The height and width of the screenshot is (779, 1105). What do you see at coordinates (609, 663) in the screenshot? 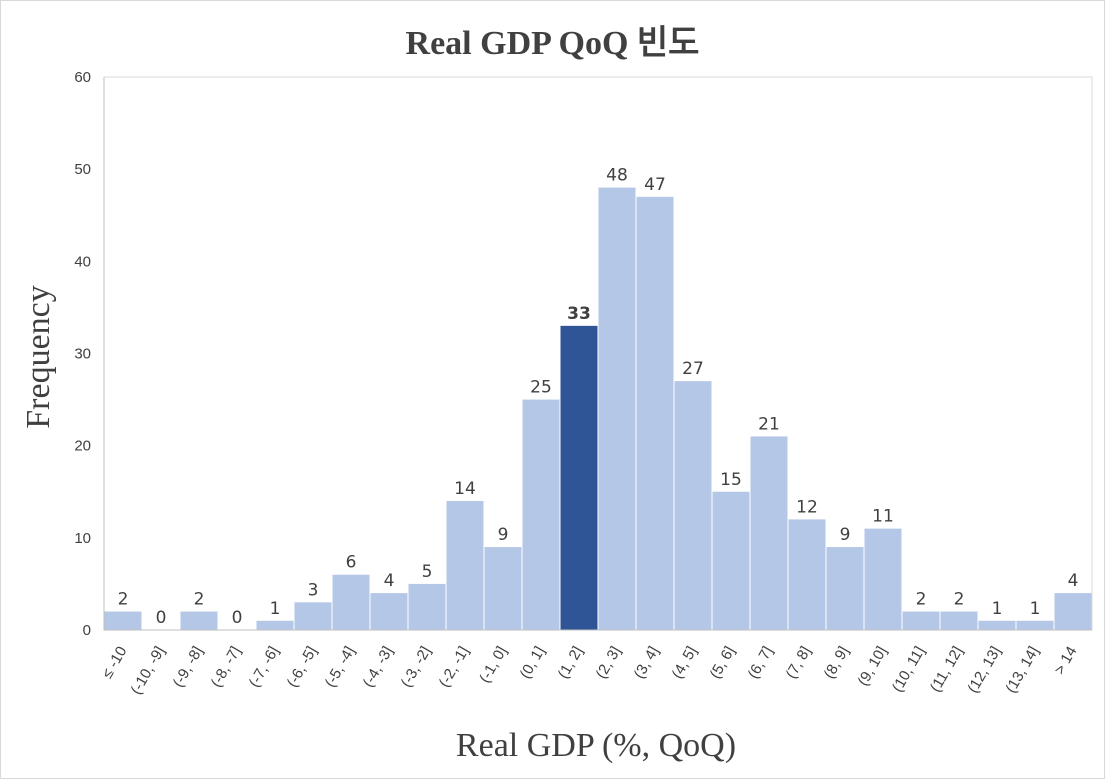
I see `x-tick-label: (2, 3]` at bounding box center [609, 663].